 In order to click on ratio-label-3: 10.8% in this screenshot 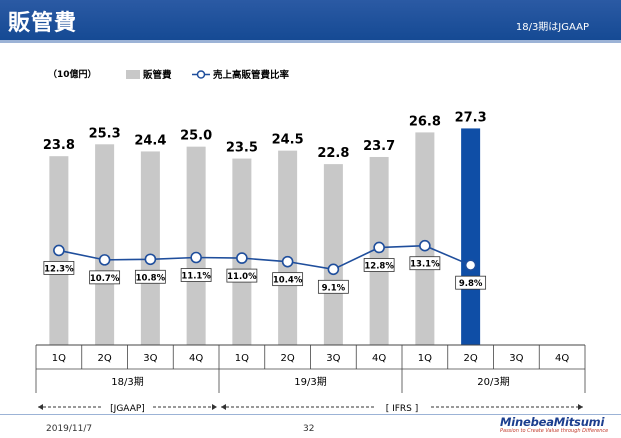, I will do `click(151, 278)`.